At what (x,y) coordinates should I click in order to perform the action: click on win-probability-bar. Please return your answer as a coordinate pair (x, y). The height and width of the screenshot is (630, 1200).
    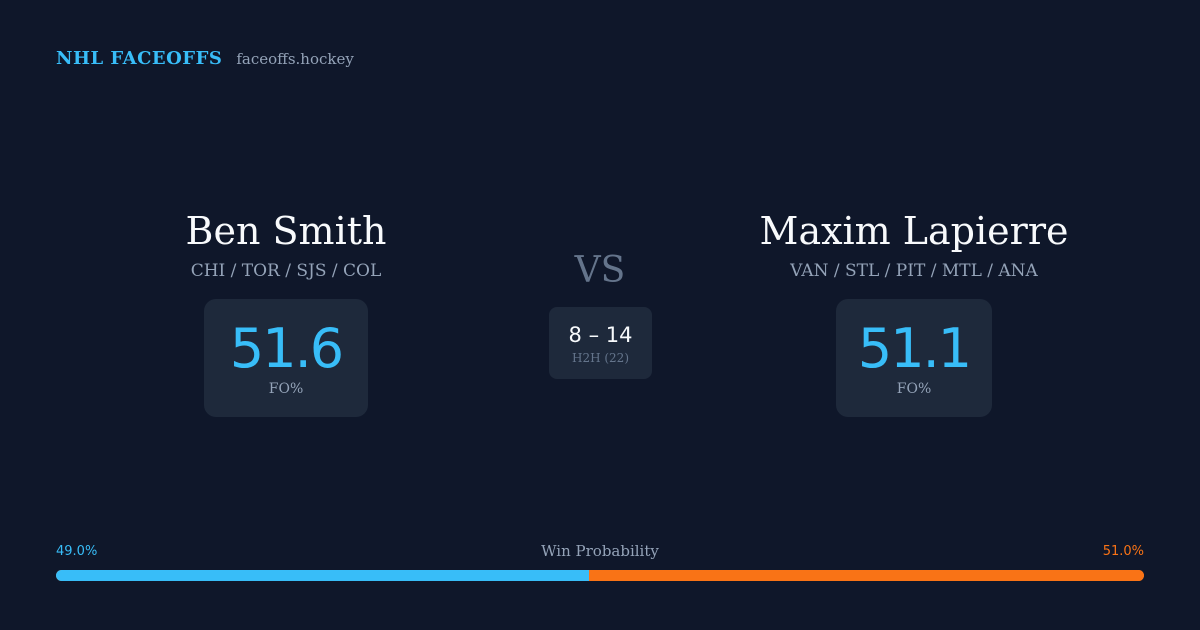
    Looking at the image, I should click on (600, 575).